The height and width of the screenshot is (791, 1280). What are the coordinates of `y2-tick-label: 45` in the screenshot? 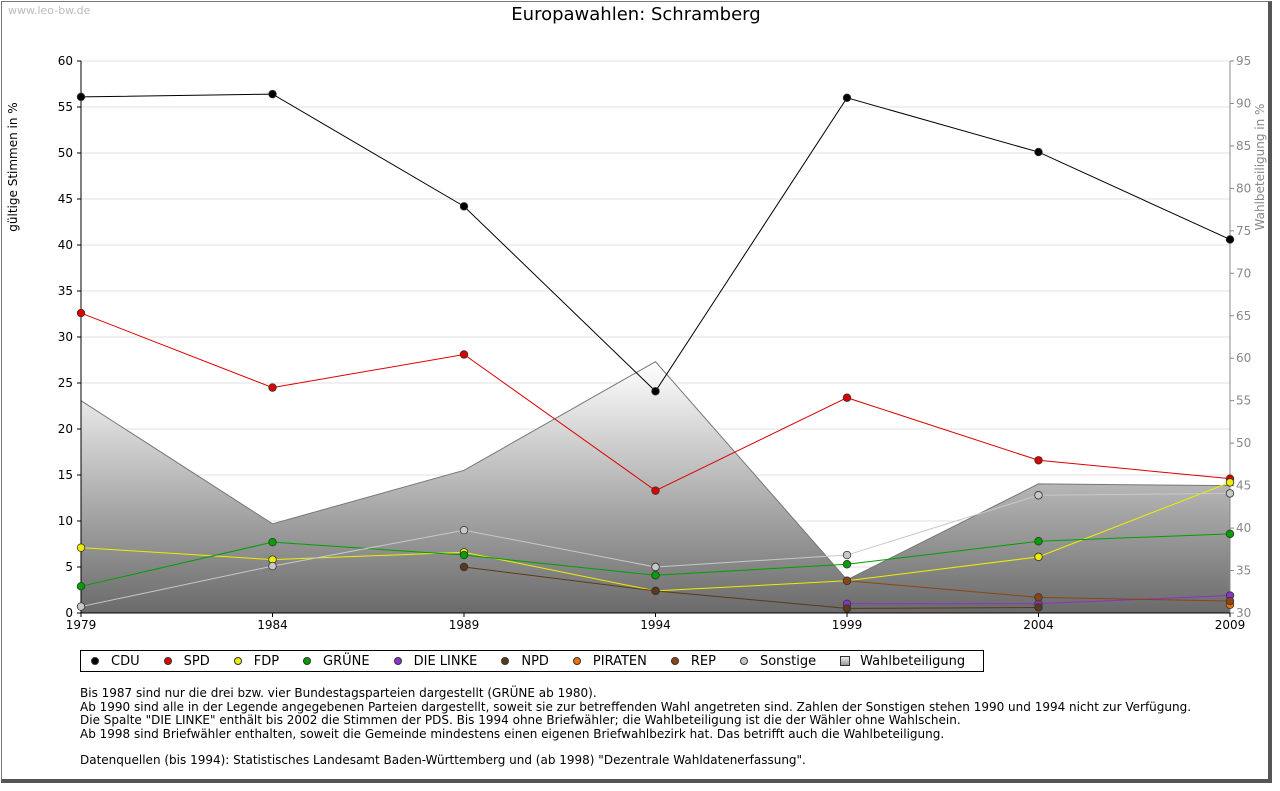 It's located at (1243, 486).